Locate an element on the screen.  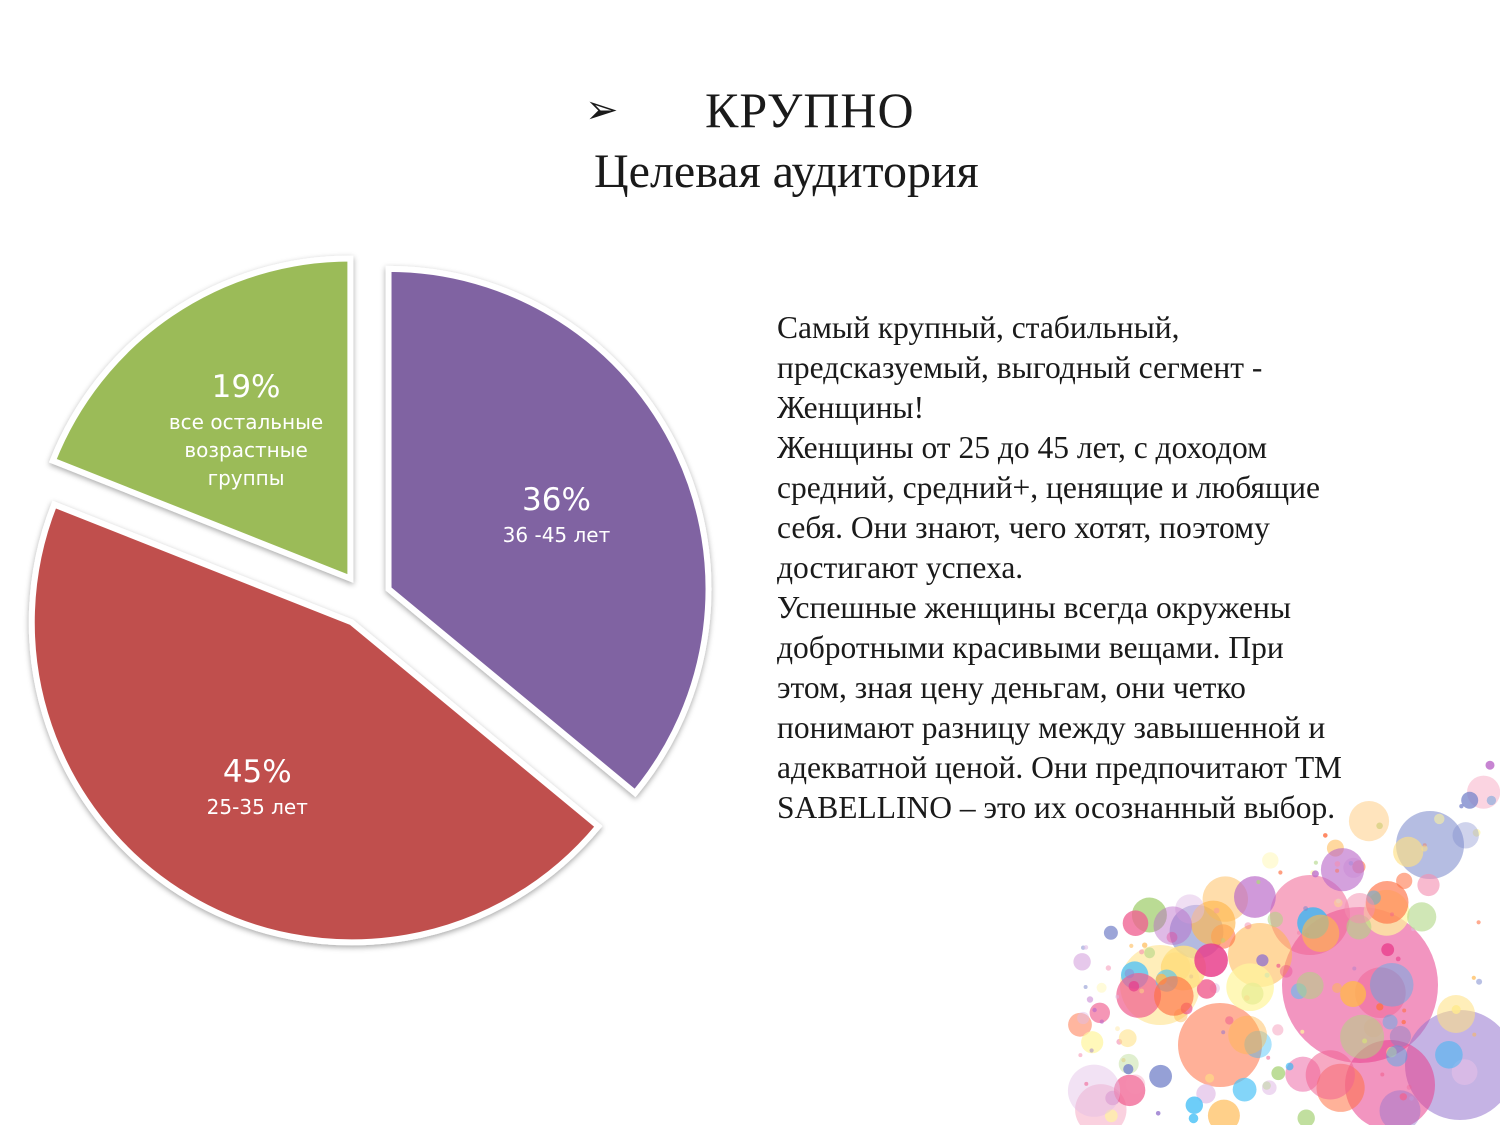
slice-percent-label: 45% is located at coordinates (257, 772).